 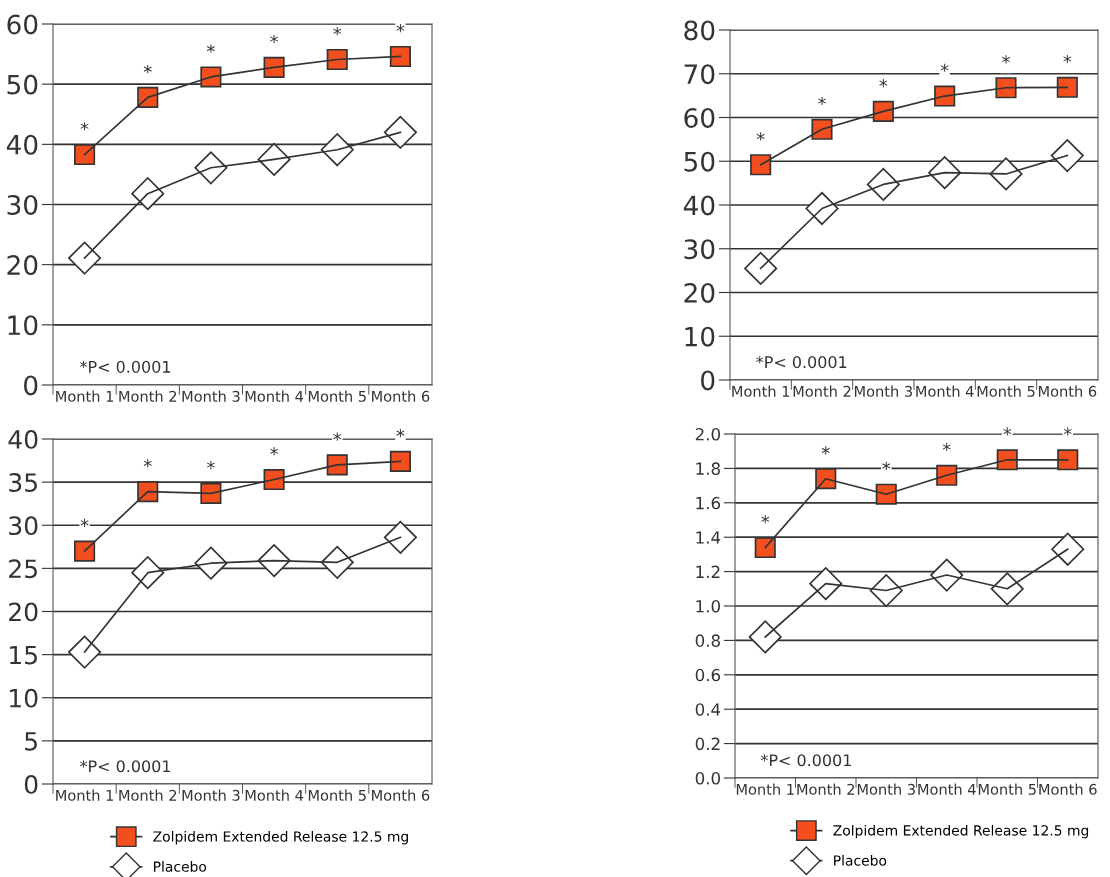 What do you see at coordinates (708, 468) in the screenshot?
I see `y-tick-label: 1.8` at bounding box center [708, 468].